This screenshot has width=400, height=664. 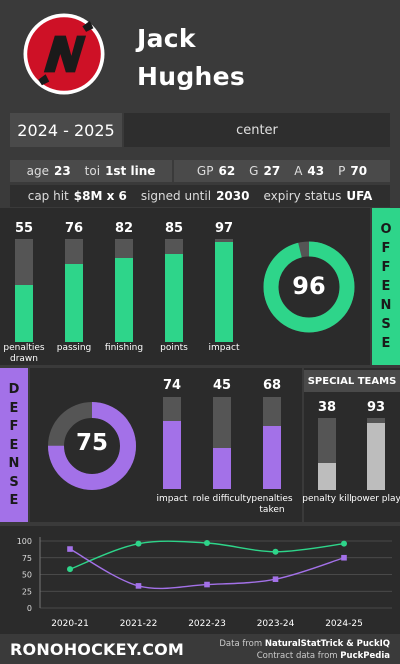 I want to click on offense-donut, so click(x=309, y=287).